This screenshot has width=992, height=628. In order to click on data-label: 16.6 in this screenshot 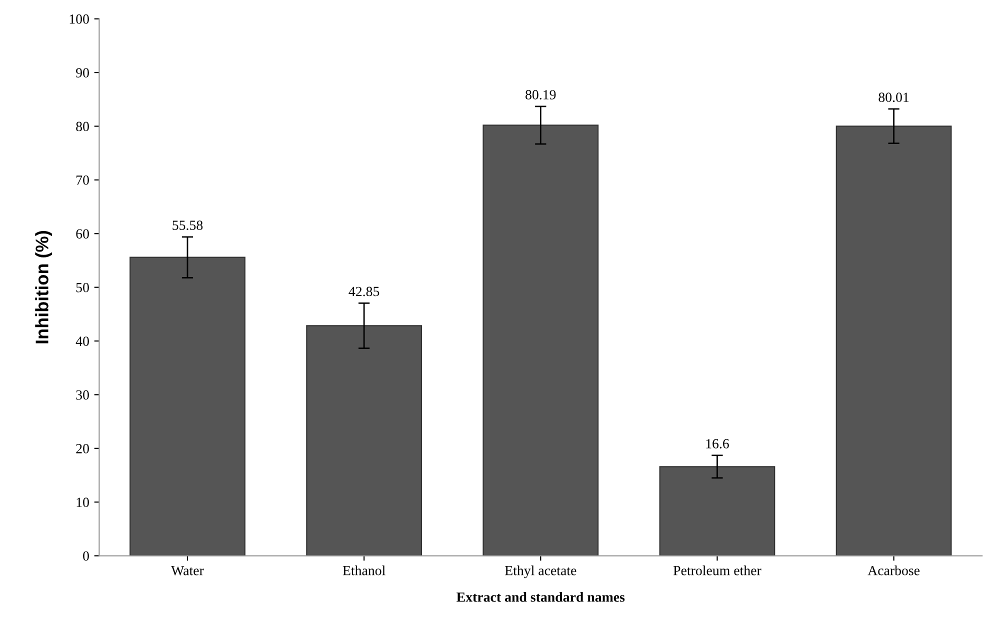, I will do `click(717, 443)`.